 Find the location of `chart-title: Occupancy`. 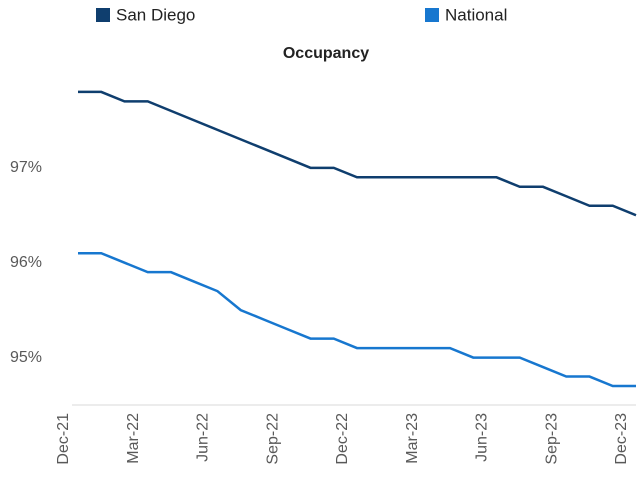

chart-title: Occupancy is located at coordinates (326, 53).